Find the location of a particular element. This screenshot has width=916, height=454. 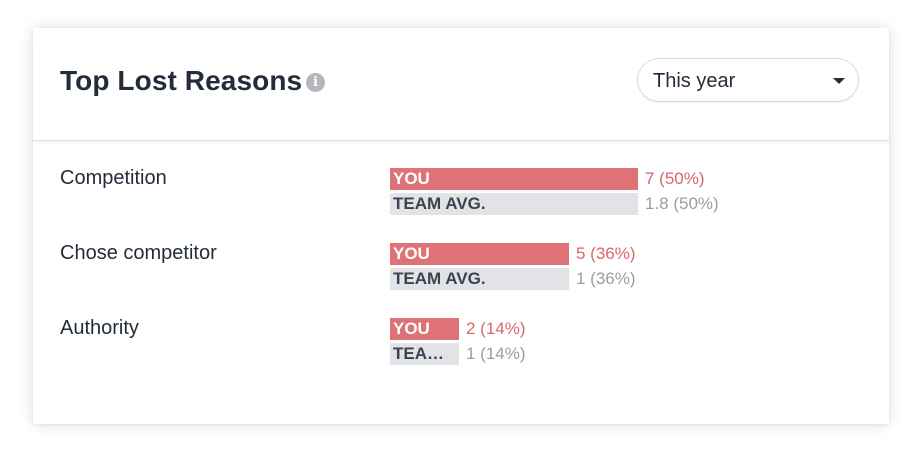

reason-label: Competition is located at coordinates (113, 178).